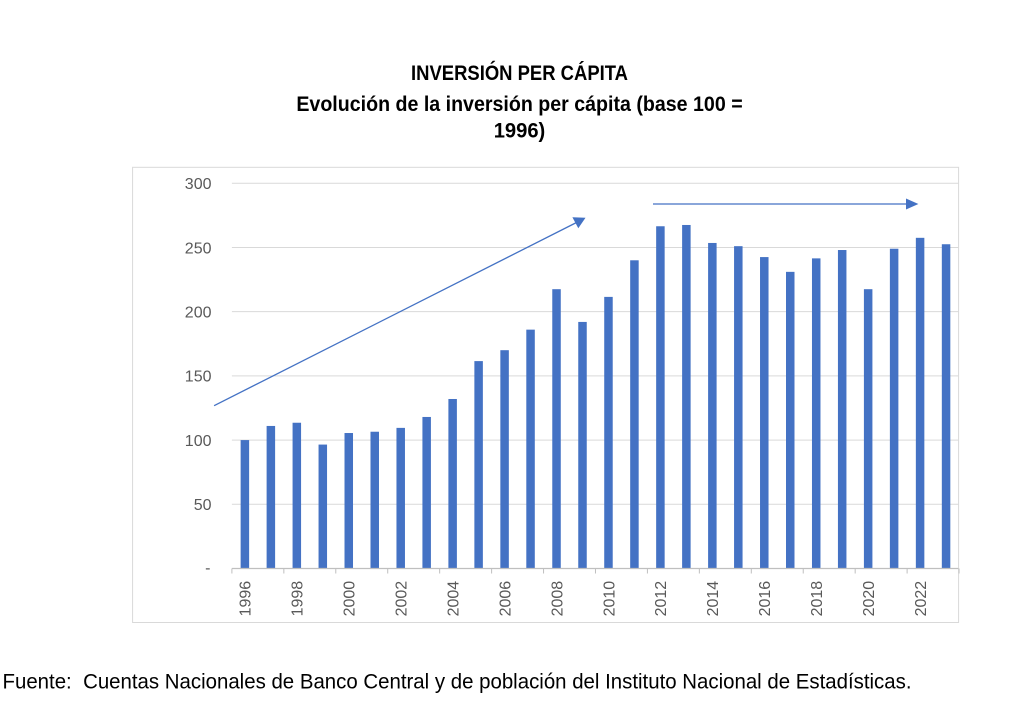 The width and height of the screenshot is (1024, 715). Describe the element at coordinates (505, 599) in the screenshot. I see `svg-text: 2006` at that location.